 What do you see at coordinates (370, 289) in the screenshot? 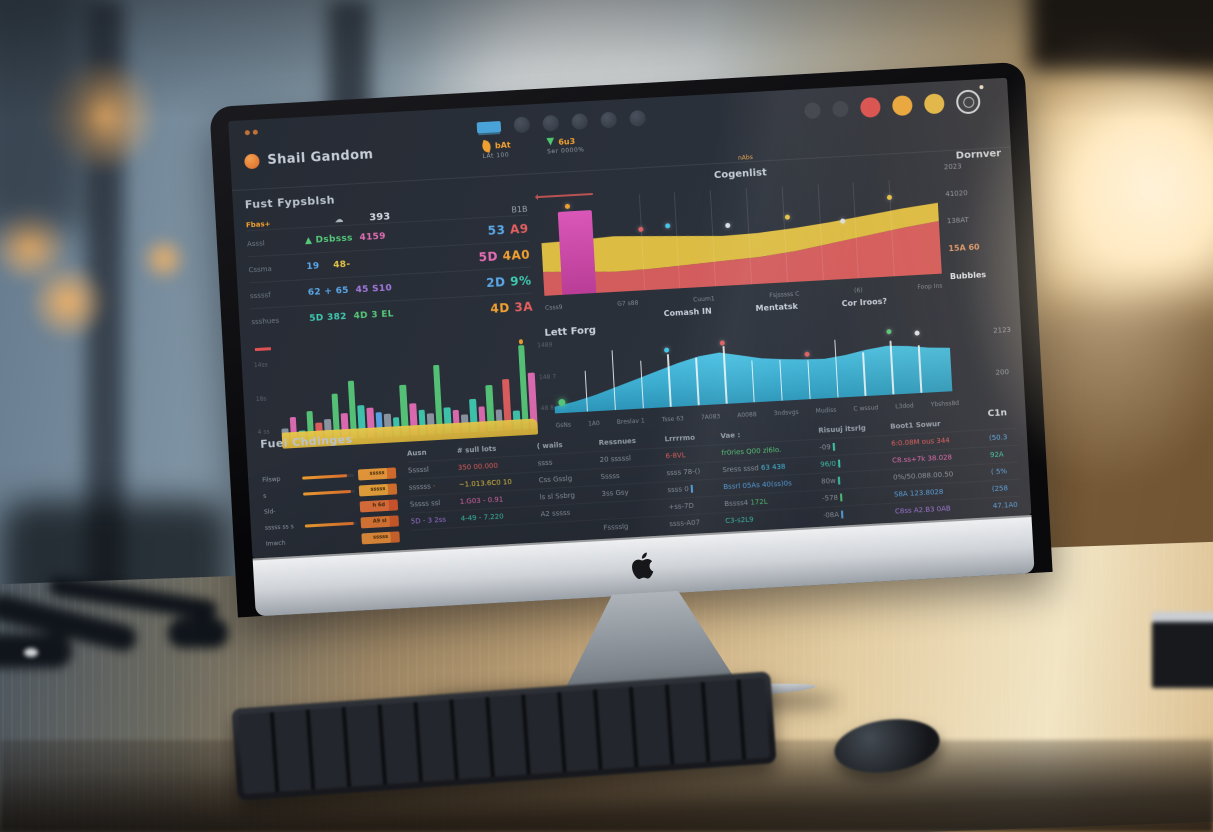
I see `text-segment: 45 S10` at bounding box center [370, 289].